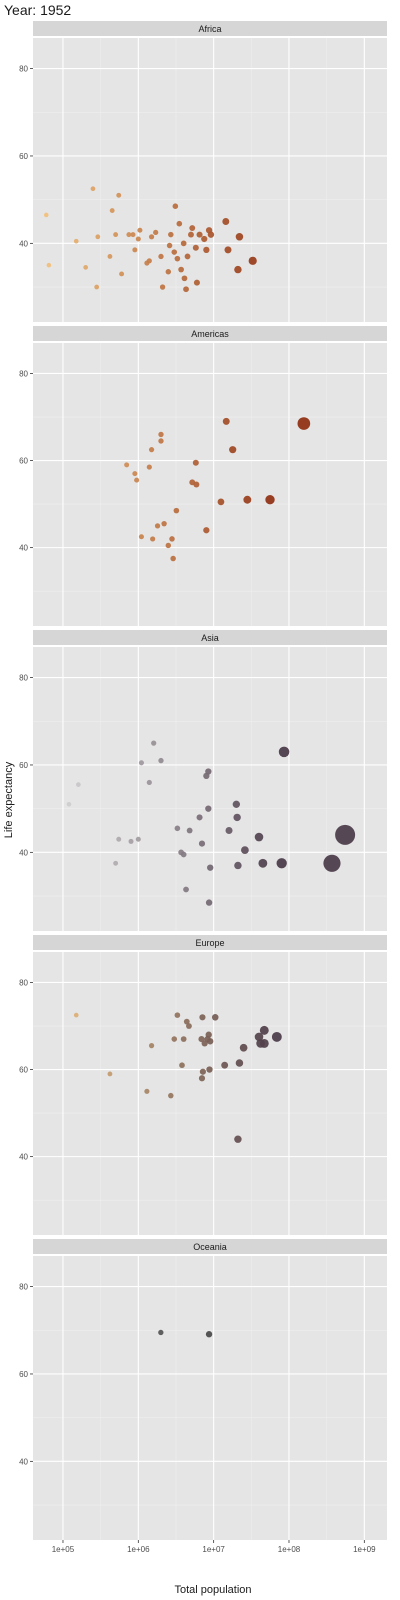 The width and height of the screenshot is (400, 1600). What do you see at coordinates (63, 1549) in the screenshot?
I see `x-tick-label: 1e+05` at bounding box center [63, 1549].